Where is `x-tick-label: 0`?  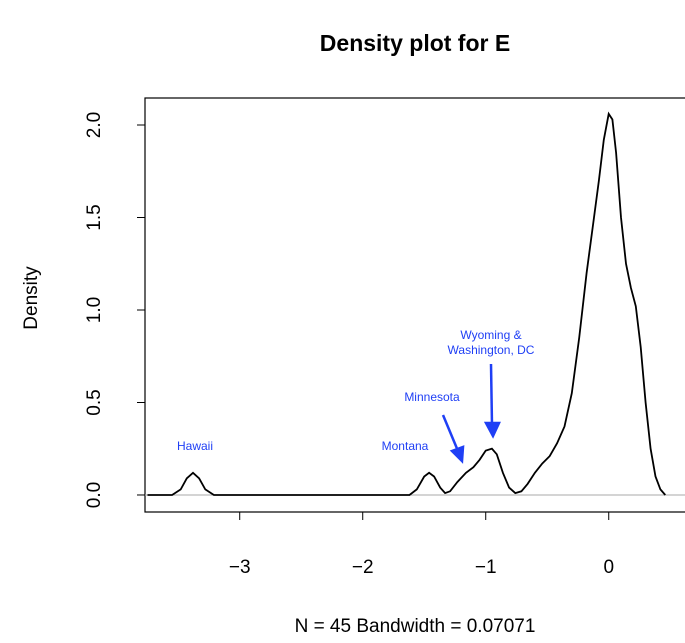 x-tick-label: 0 is located at coordinates (608, 567).